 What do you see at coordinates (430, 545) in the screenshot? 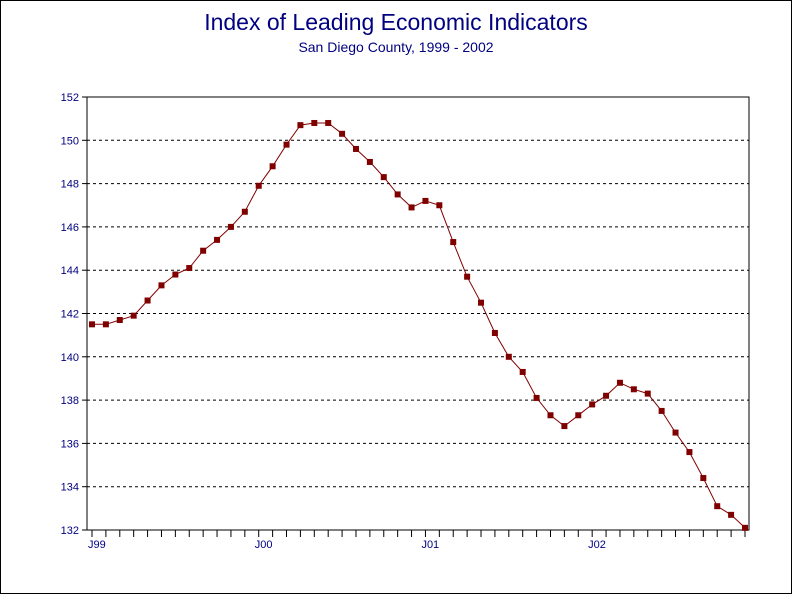
I see `x-tick-label: J01` at bounding box center [430, 545].